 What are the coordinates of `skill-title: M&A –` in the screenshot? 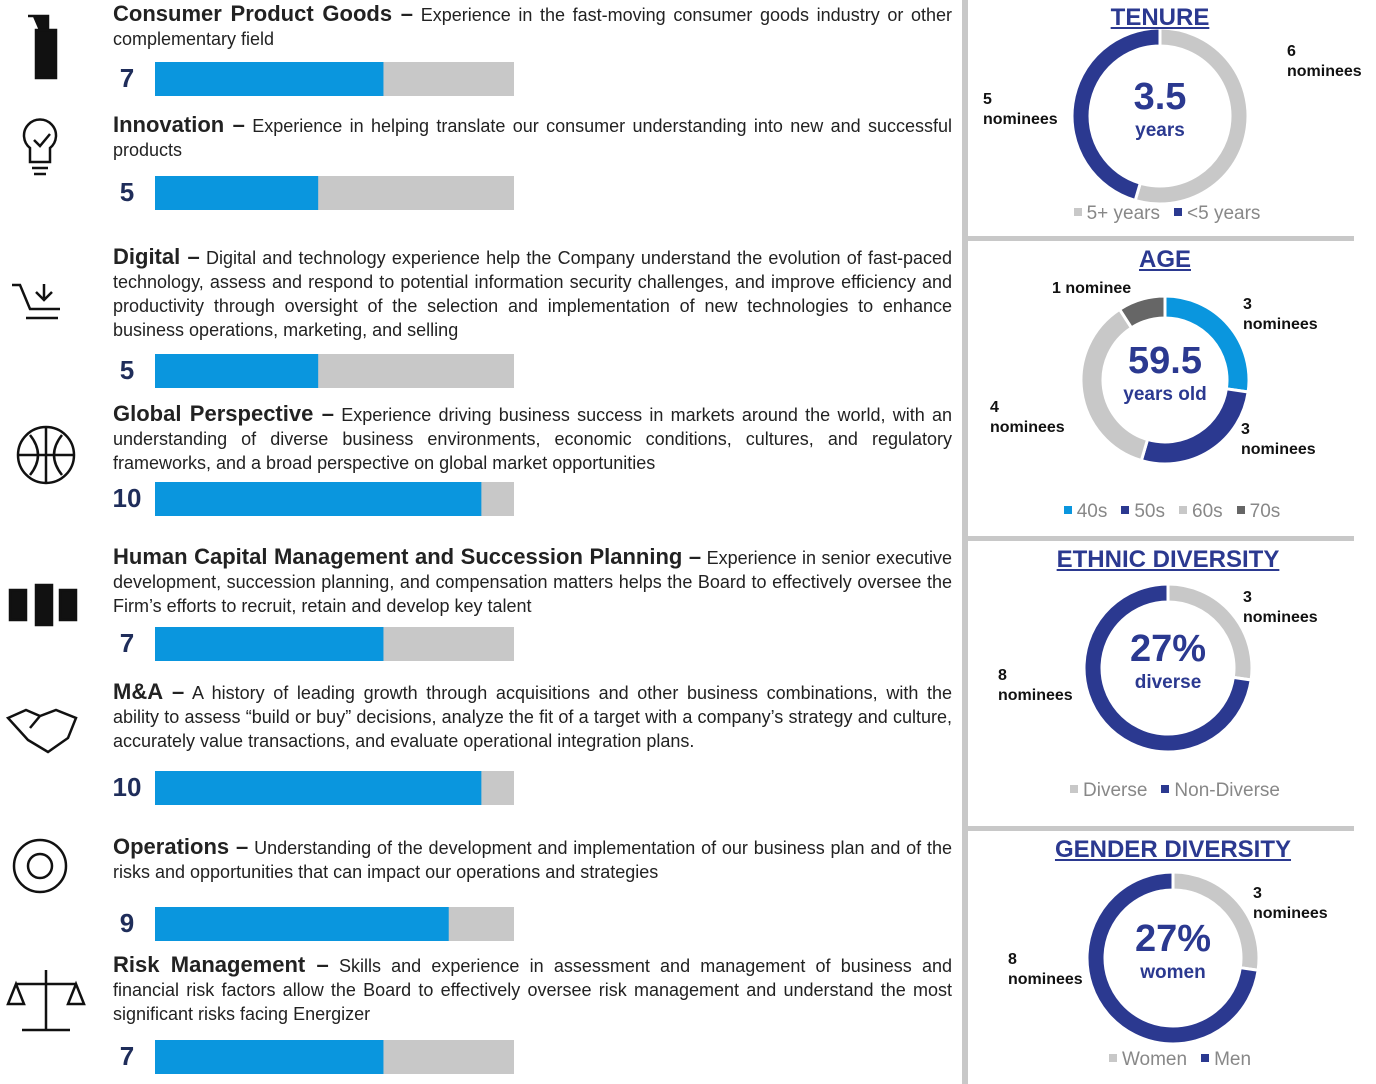 It's located at (149, 691).